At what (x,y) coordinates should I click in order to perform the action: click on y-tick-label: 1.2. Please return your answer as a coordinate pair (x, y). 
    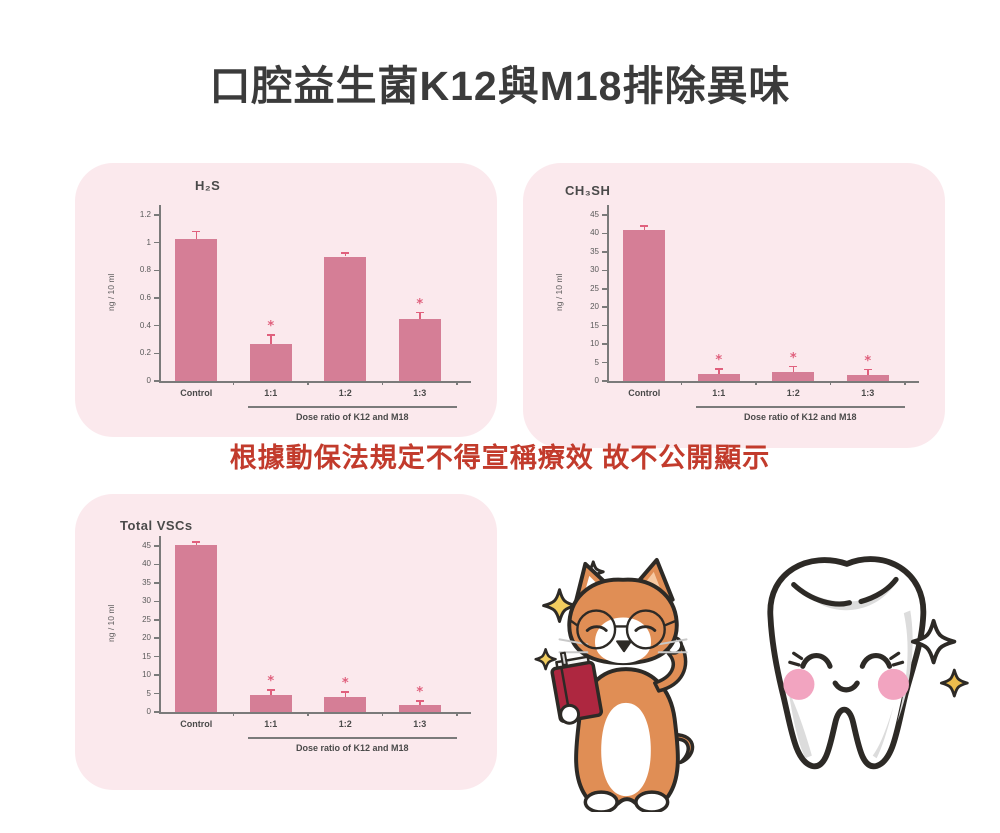
    Looking at the image, I should click on (145, 214).